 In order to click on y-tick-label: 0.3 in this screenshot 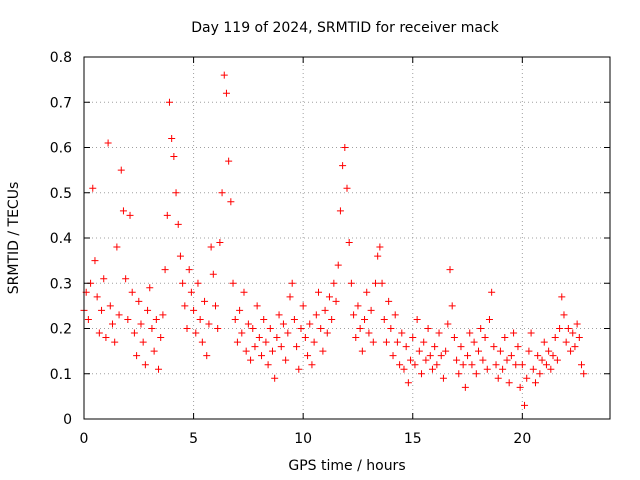, I will do `click(61, 284)`.